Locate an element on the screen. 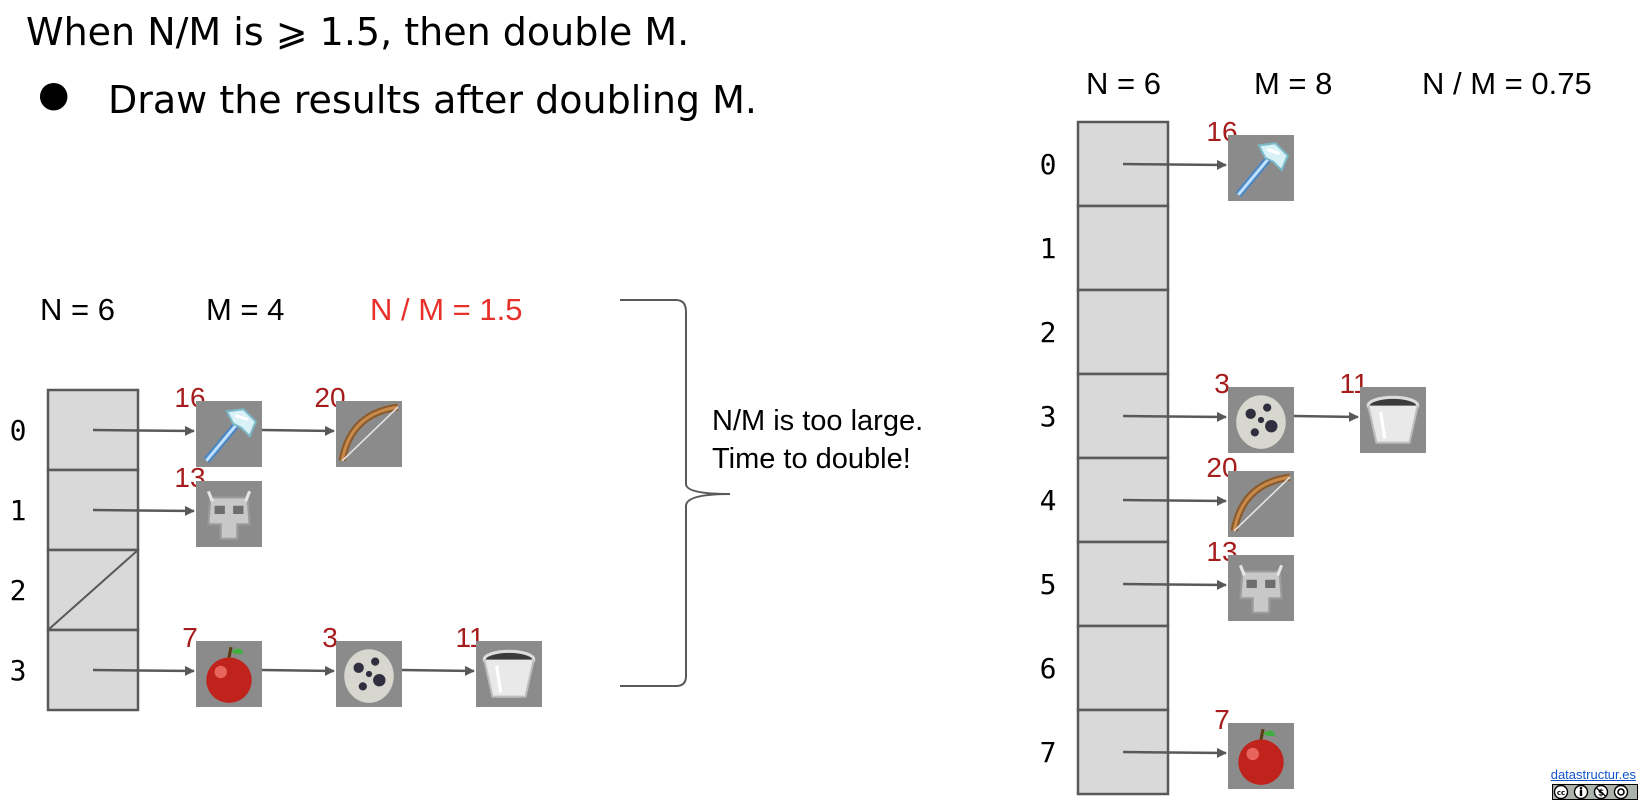 The width and height of the screenshot is (1648, 802). left-key-3-1: 3 is located at coordinates (330, 637).